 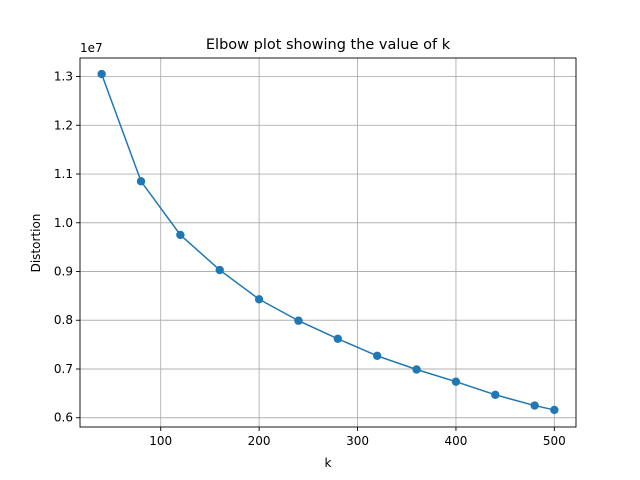 I want to click on x-tick-label: 500, so click(x=554, y=441).